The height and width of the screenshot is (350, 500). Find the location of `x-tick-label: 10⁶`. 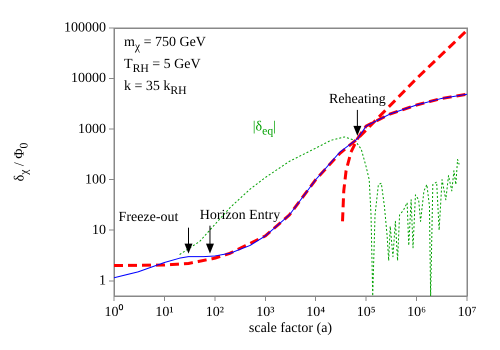

x-tick-label: 10⁶ is located at coordinates (416, 312).